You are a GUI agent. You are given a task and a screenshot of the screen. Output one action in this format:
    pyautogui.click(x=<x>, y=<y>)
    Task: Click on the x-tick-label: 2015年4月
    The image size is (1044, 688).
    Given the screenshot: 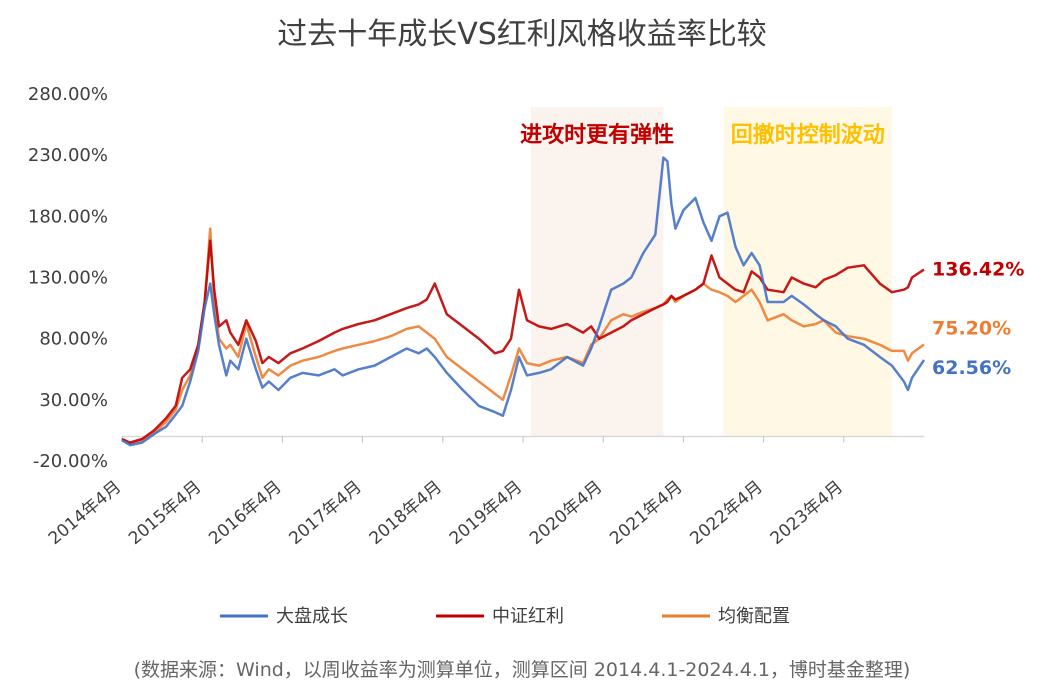 What is the action you would take?
    pyautogui.click(x=165, y=513)
    